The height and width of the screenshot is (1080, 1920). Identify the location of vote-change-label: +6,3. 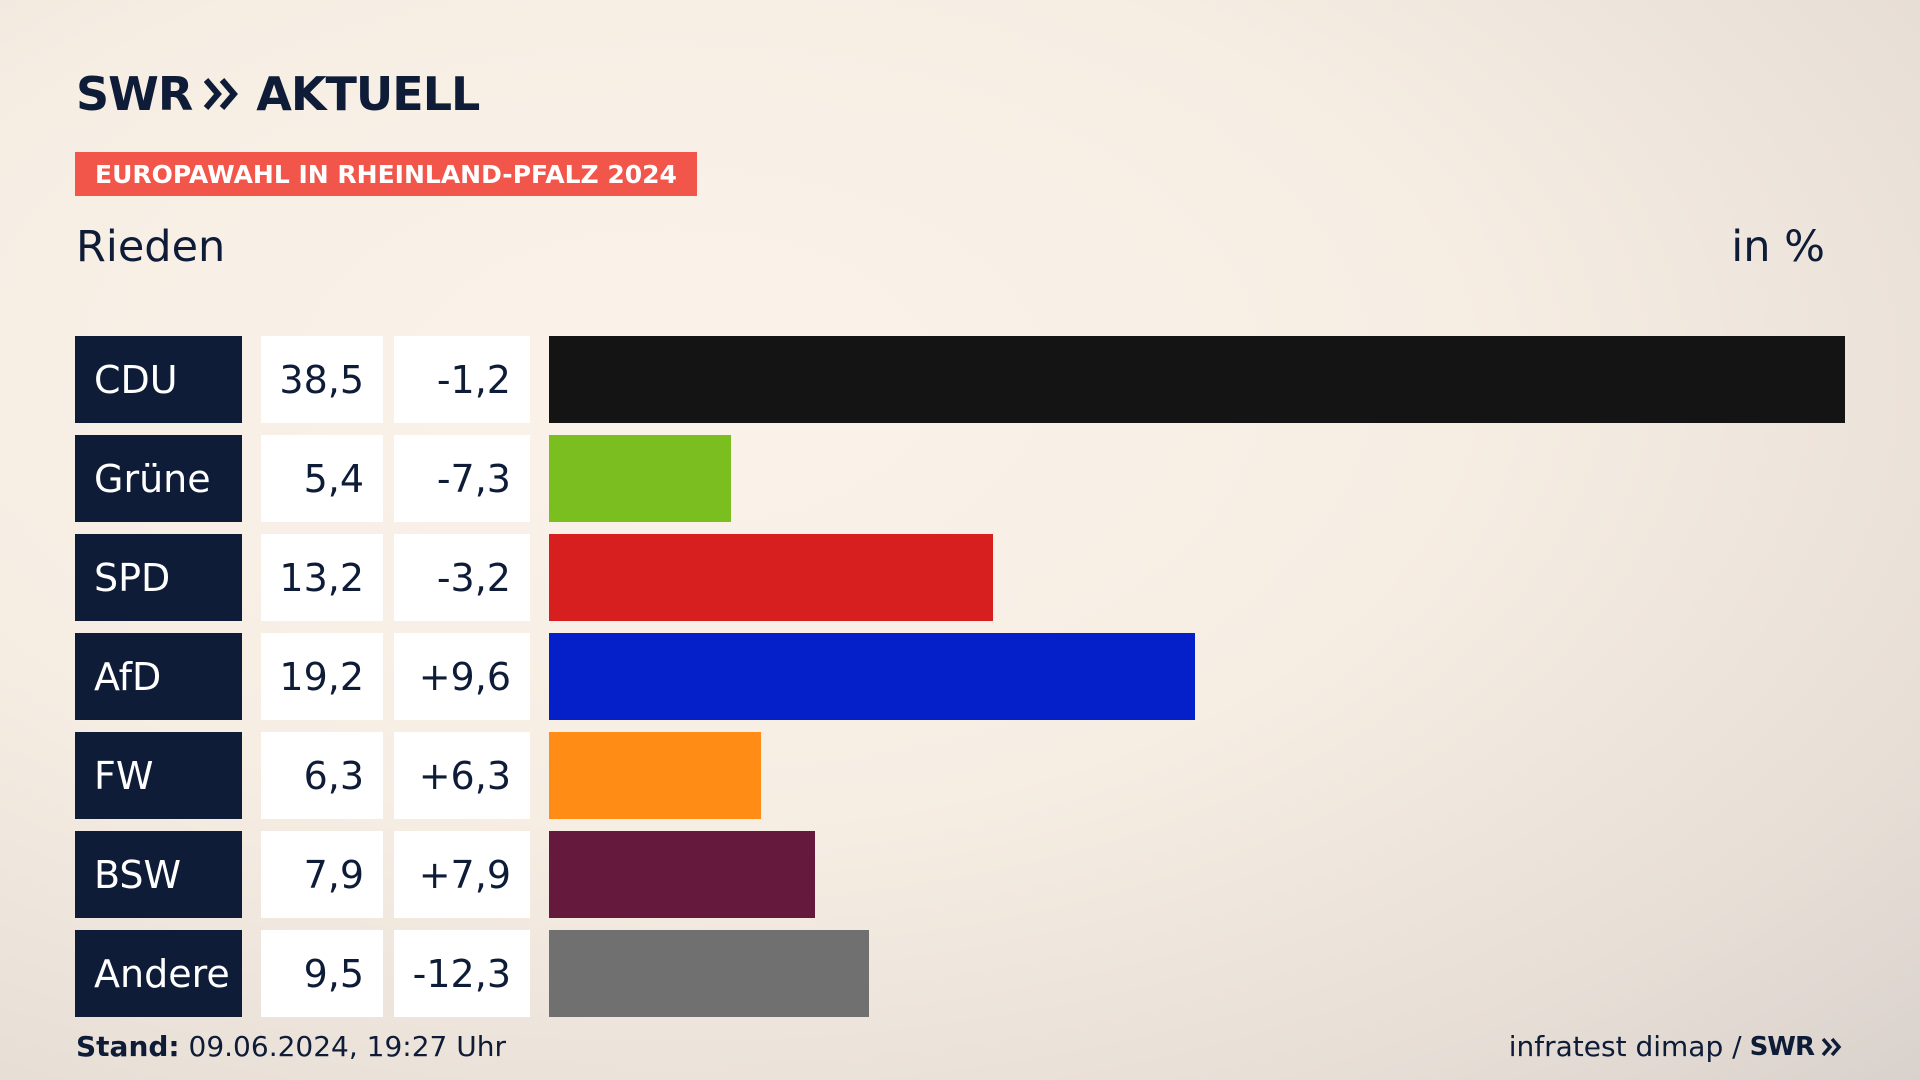
(462, 775).